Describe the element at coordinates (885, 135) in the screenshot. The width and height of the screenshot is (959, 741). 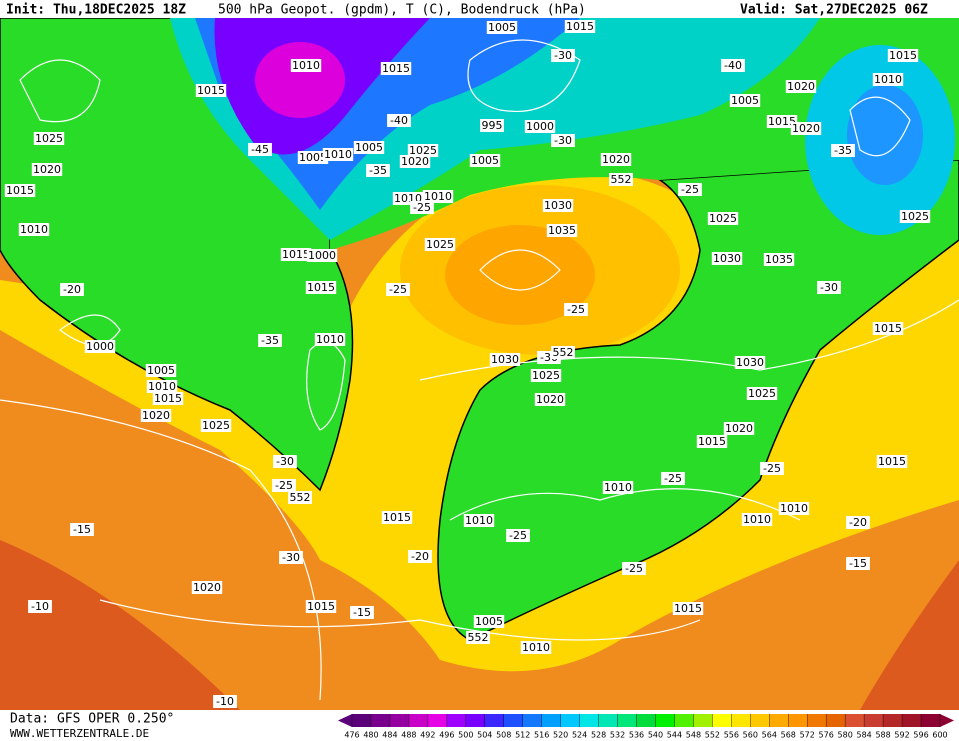
I see `field` at that location.